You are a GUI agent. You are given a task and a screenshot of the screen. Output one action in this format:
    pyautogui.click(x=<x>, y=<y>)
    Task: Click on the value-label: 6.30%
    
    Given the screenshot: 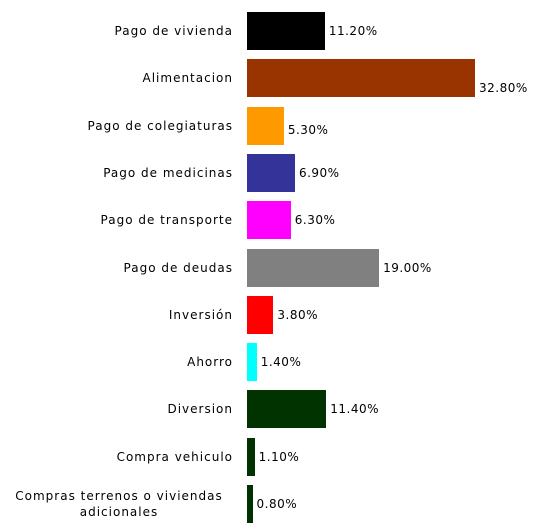 What is the action you would take?
    pyautogui.click(x=315, y=220)
    